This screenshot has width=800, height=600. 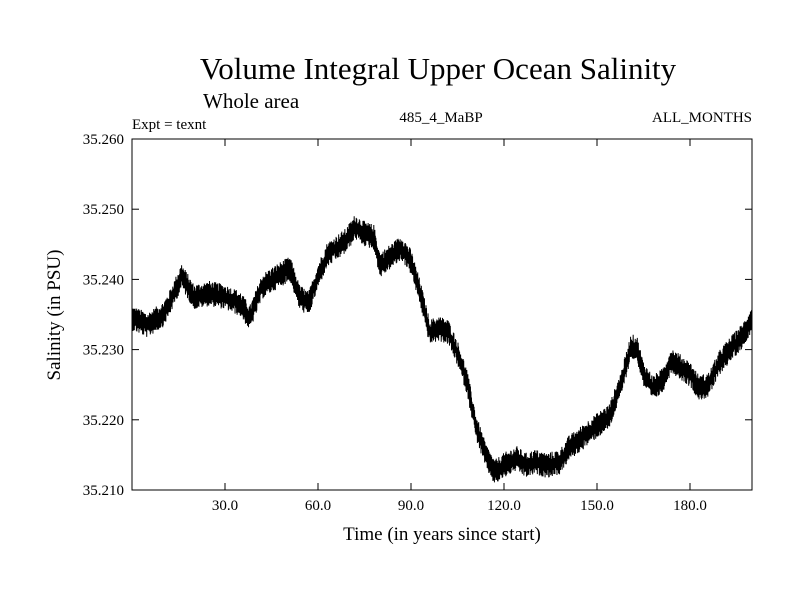 I want to click on chart-title: Volume Integral Upper Ocean Salinity, so click(x=438, y=68).